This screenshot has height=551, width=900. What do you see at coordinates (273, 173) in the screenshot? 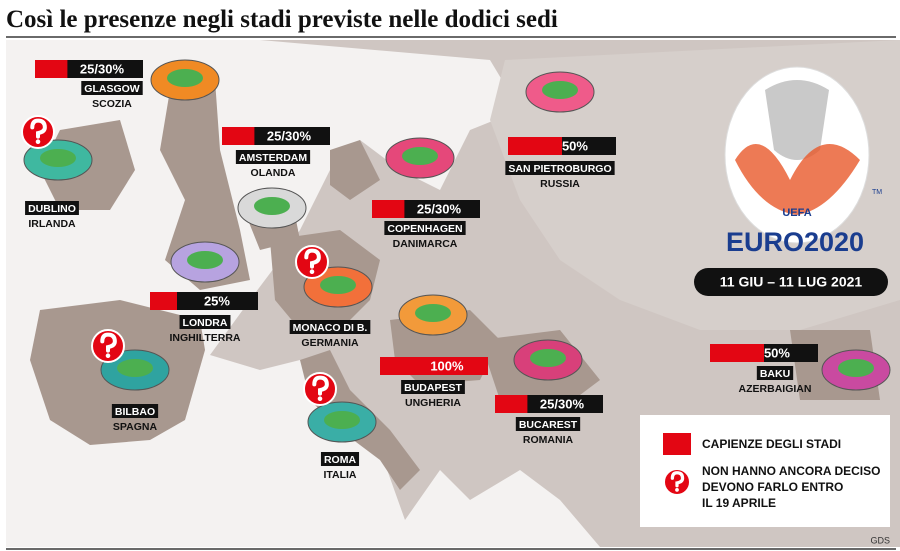
I see `country-label: OLANDA` at bounding box center [273, 173].